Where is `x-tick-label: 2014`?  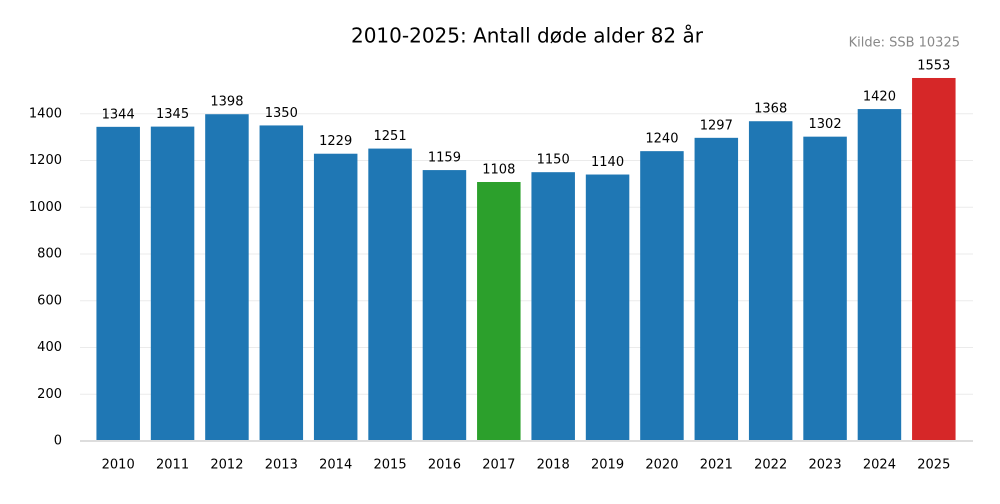
x-tick-label: 2014 is located at coordinates (335, 465).